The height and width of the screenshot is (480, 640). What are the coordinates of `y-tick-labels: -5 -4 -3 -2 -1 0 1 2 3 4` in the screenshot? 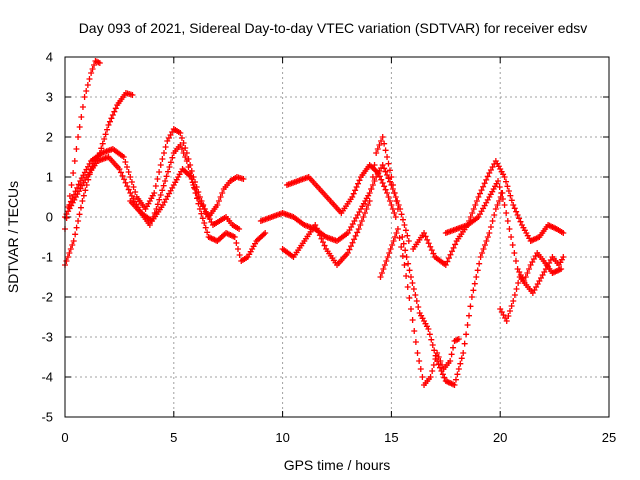 It's located at (47, 237).